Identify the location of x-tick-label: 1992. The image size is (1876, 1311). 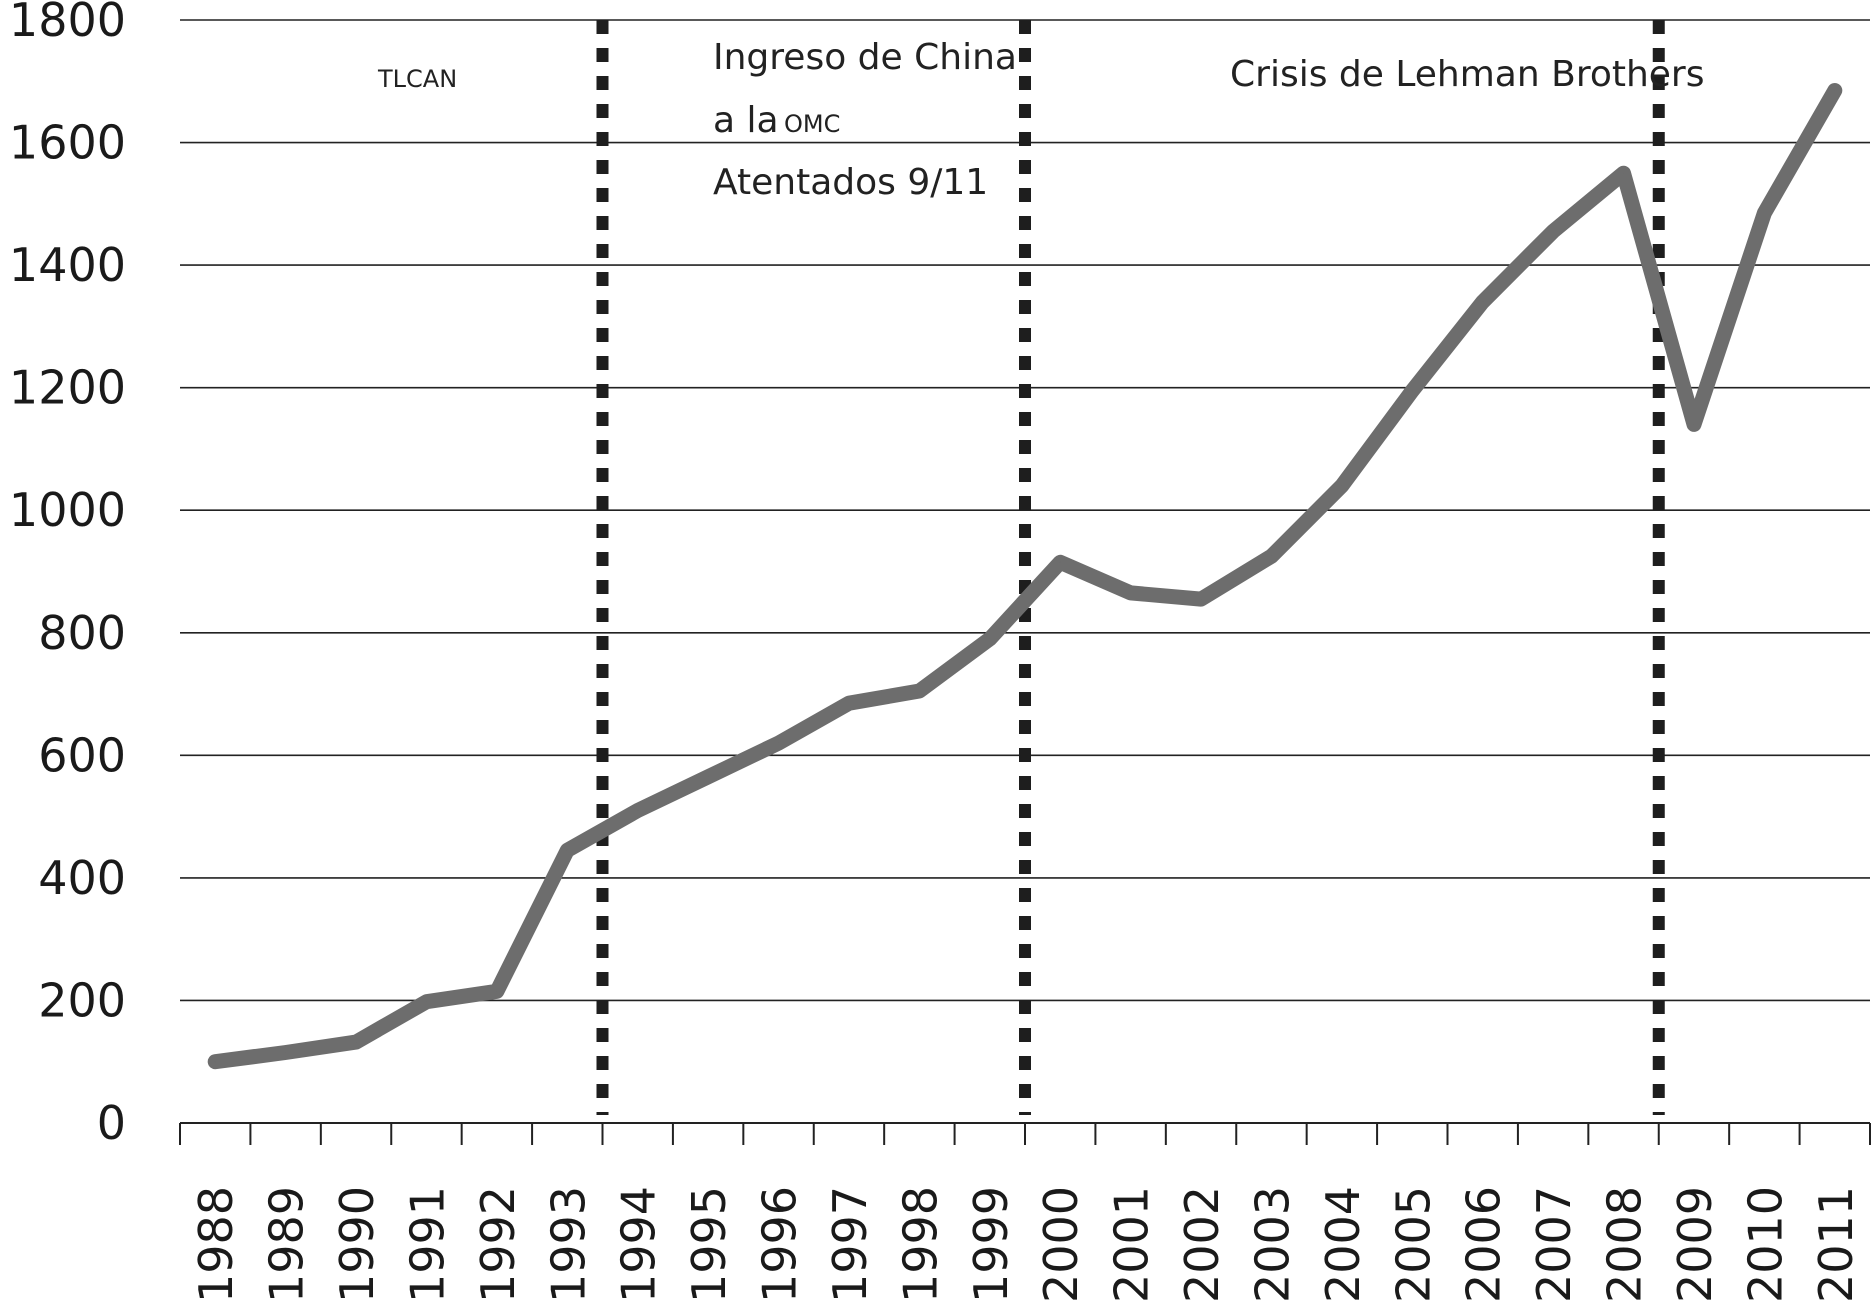
(498, 1244).